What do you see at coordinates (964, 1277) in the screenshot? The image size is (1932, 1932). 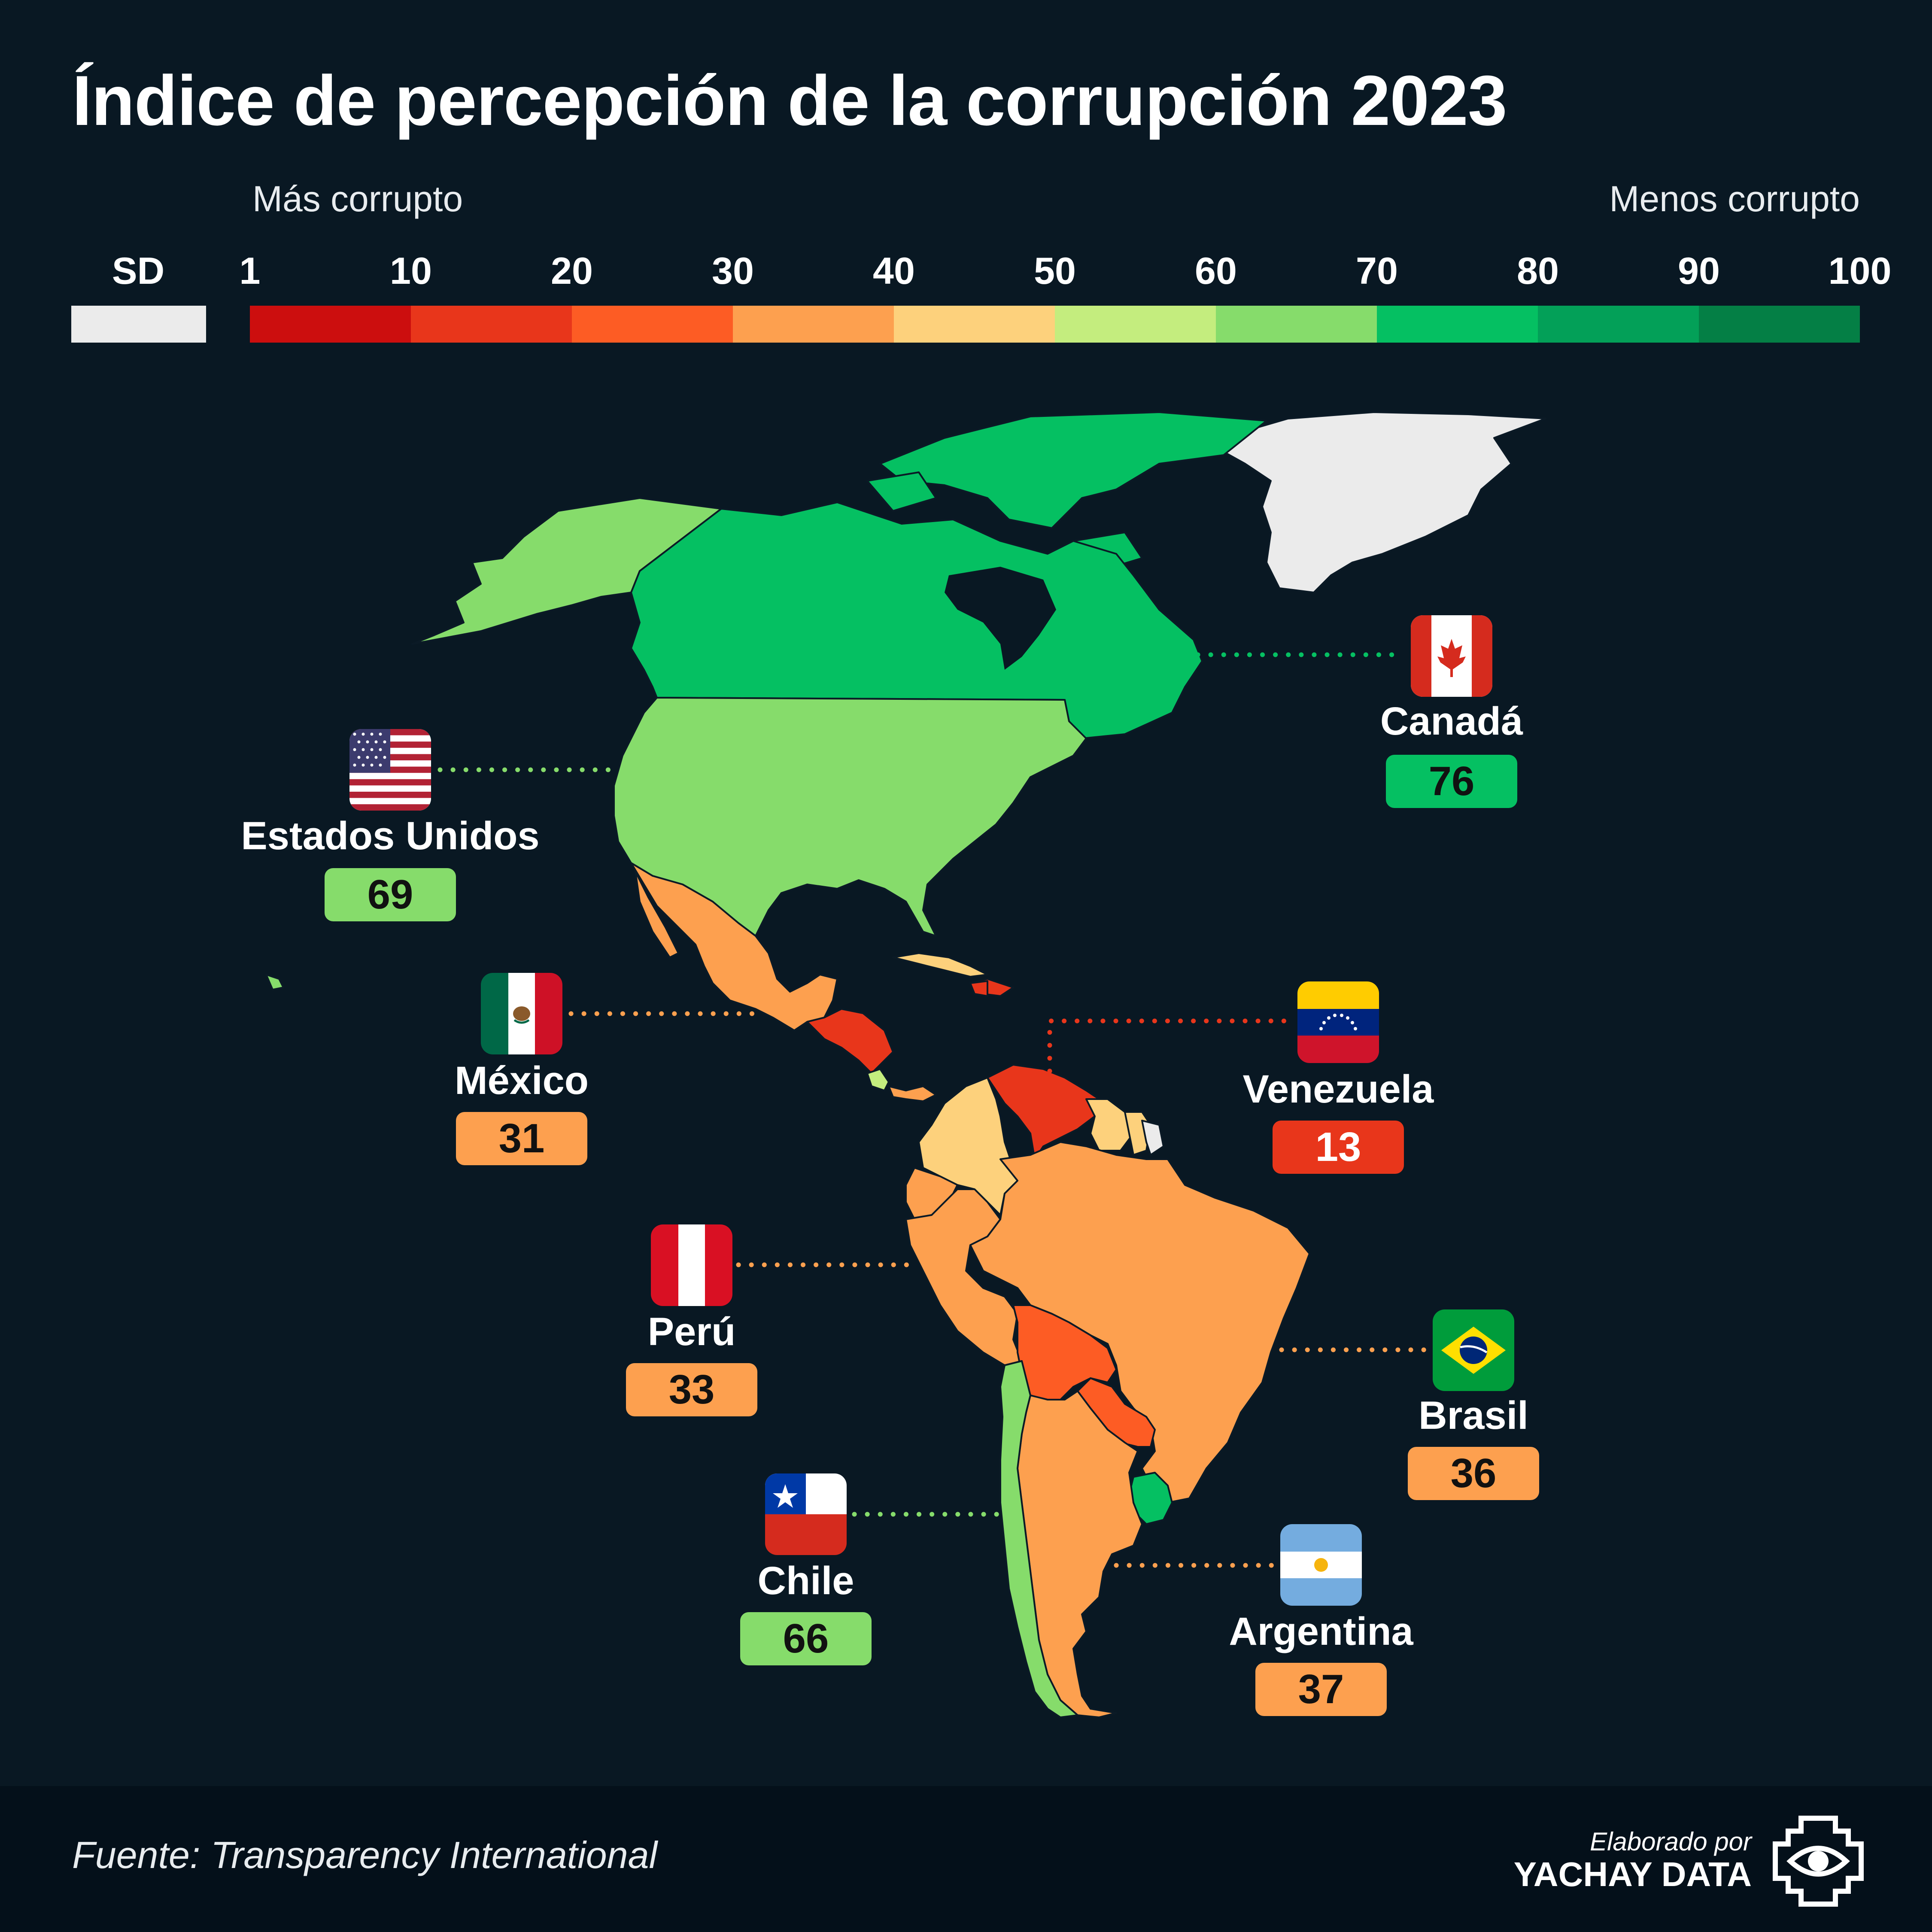 I see `peru-region` at bounding box center [964, 1277].